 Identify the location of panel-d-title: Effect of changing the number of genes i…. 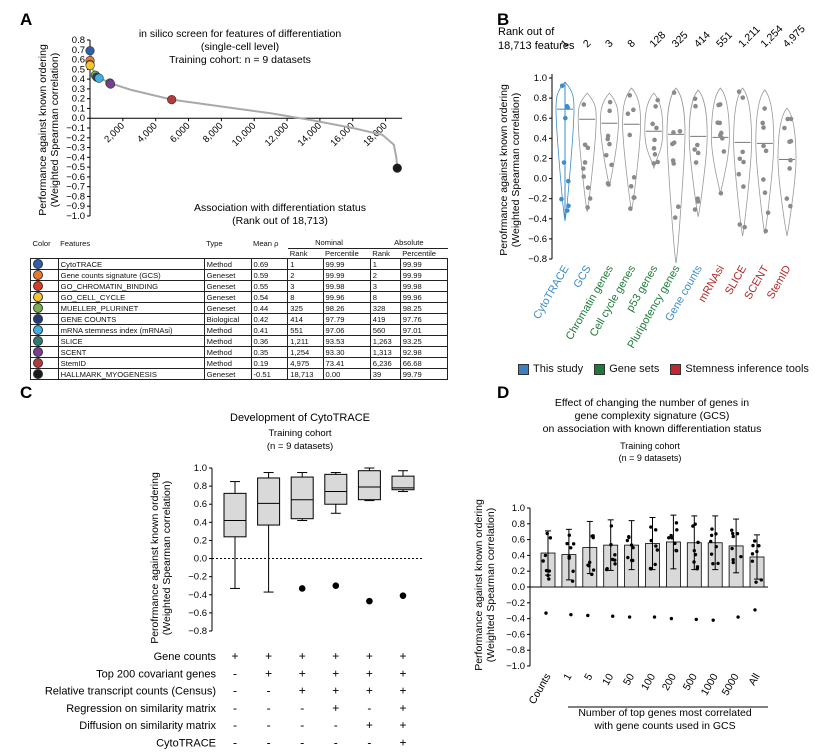
(652, 403).